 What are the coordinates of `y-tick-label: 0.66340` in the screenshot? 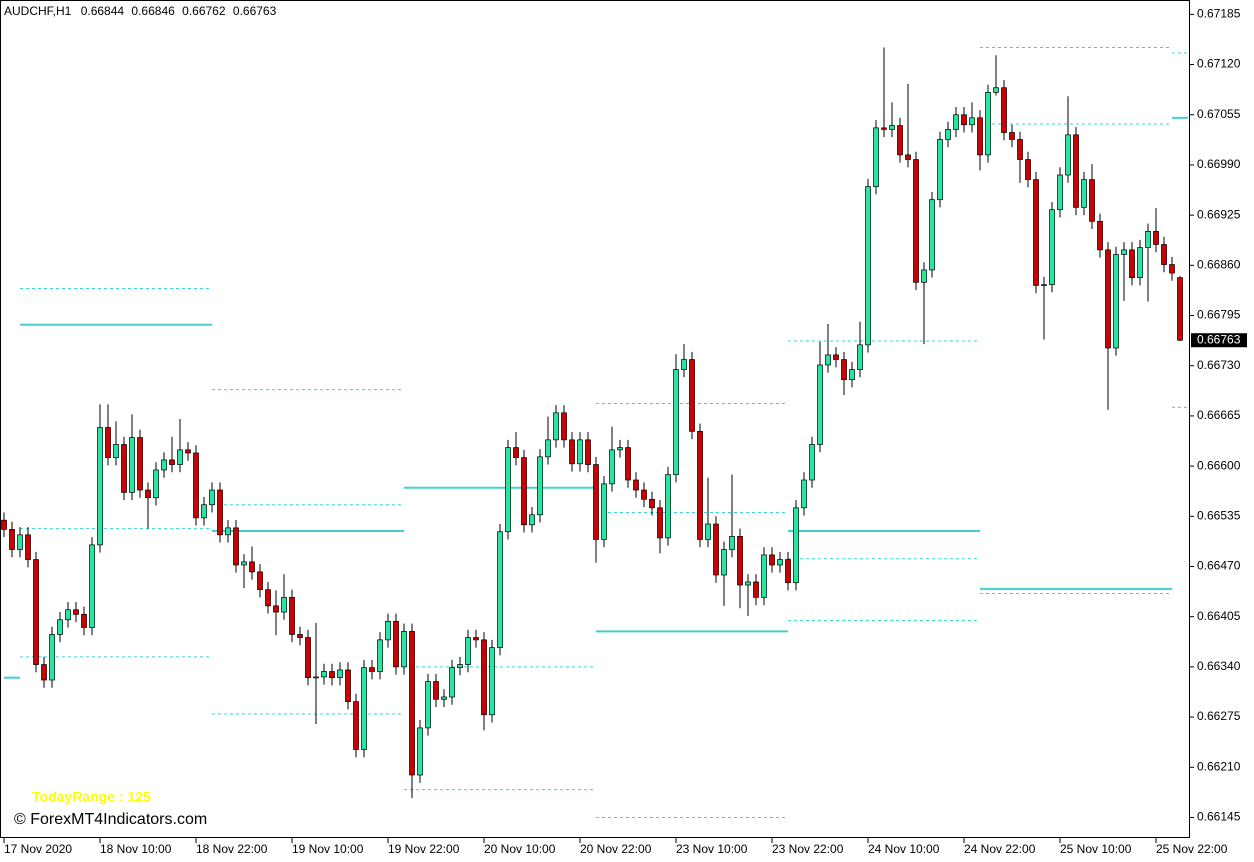 It's located at (1219, 666).